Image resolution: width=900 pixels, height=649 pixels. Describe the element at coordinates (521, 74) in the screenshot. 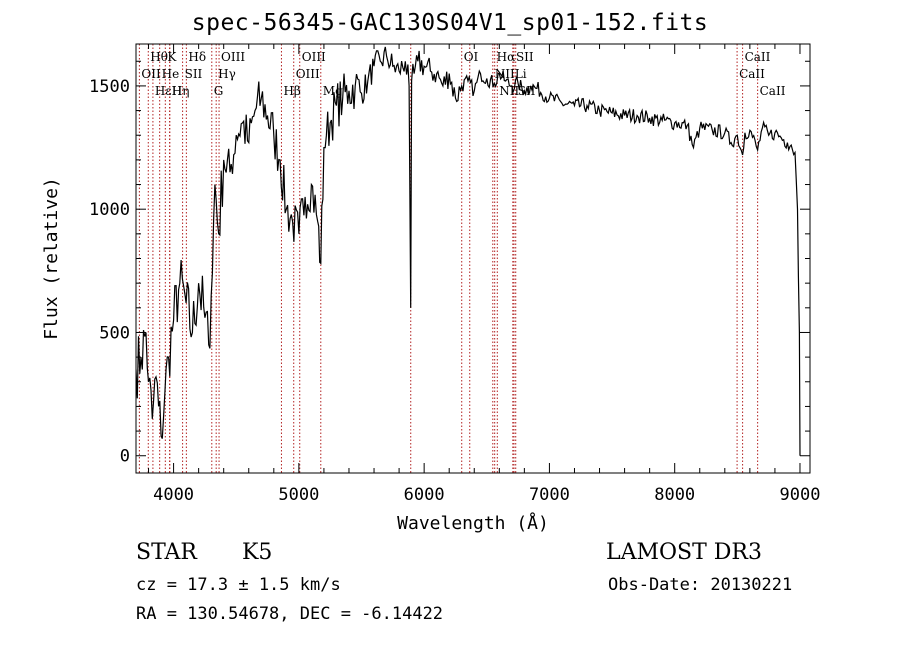

I see `line-label: Li` at that location.